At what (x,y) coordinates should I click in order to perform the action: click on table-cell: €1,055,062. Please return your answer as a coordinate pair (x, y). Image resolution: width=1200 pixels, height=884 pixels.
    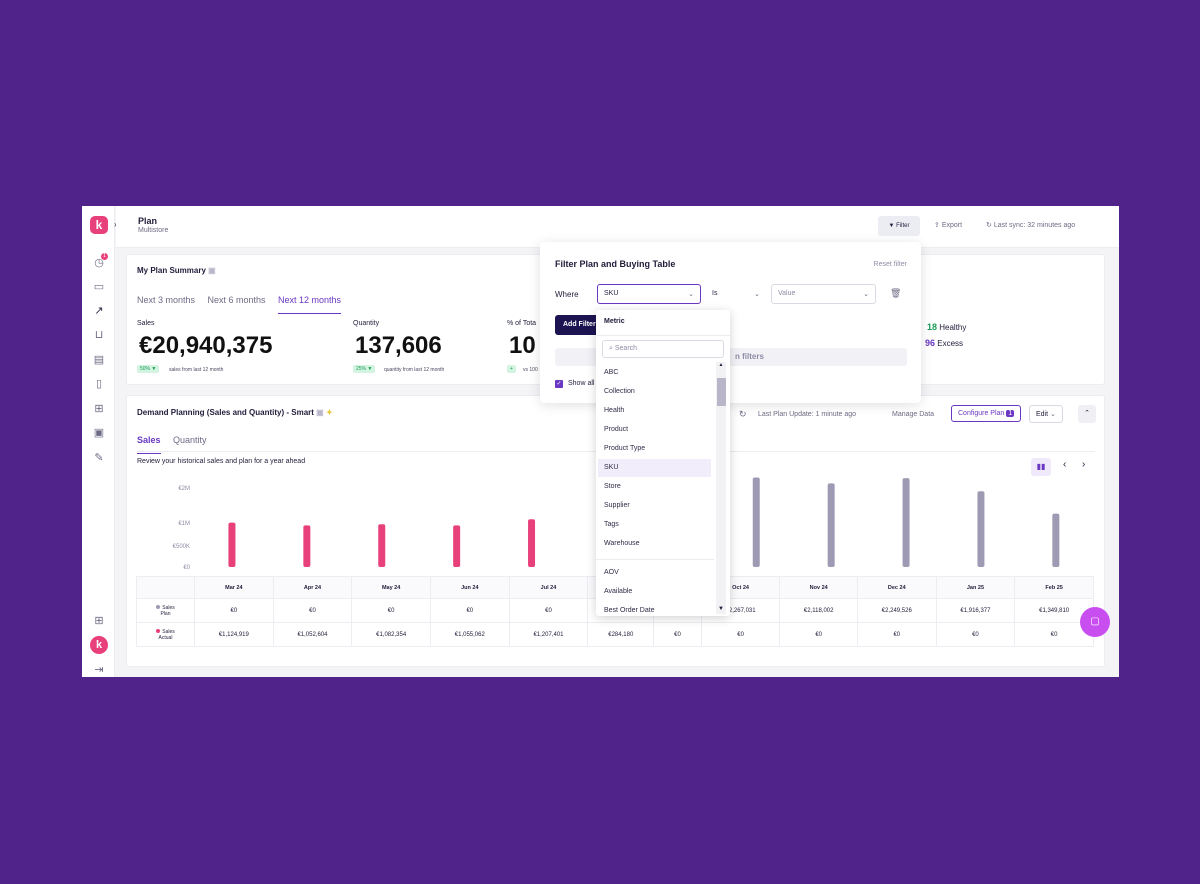
    Looking at the image, I should click on (469, 634).